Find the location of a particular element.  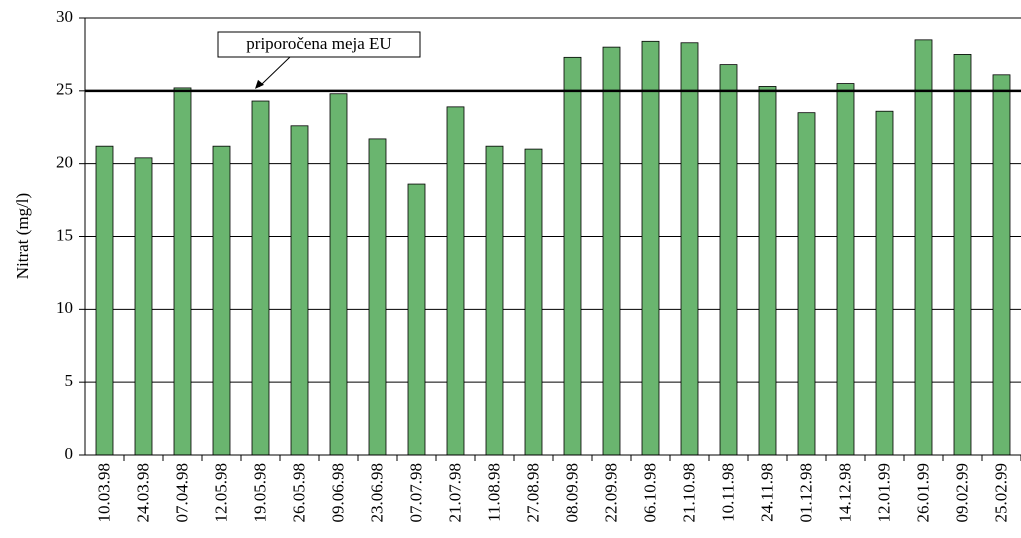

x-tick-label: 19.05.98 is located at coordinates (259, 493).